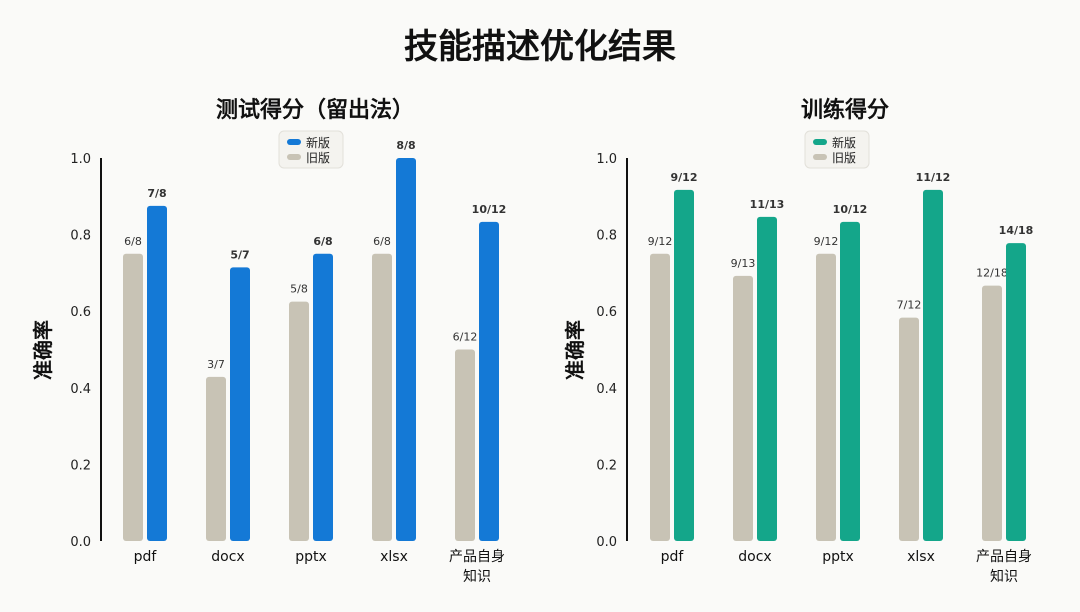 The width and height of the screenshot is (1080, 612). Describe the element at coordinates (1016, 230) in the screenshot. I see `data-label: 14/18` at that location.